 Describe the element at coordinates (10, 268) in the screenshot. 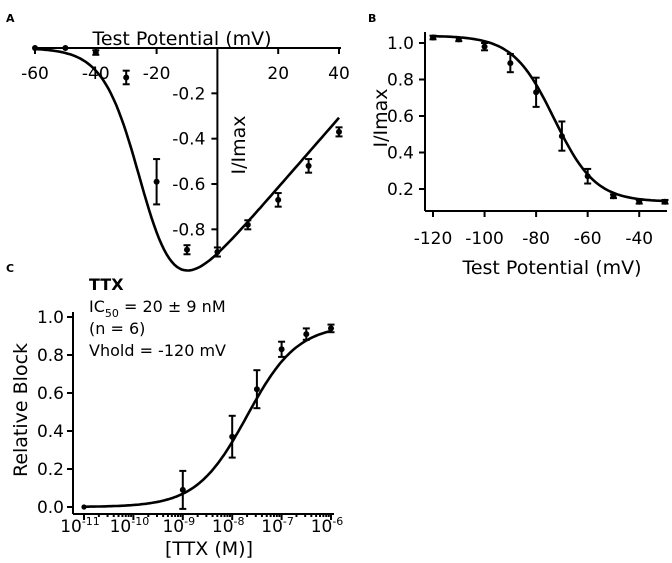

I see `panel-letter-c: C` at that location.